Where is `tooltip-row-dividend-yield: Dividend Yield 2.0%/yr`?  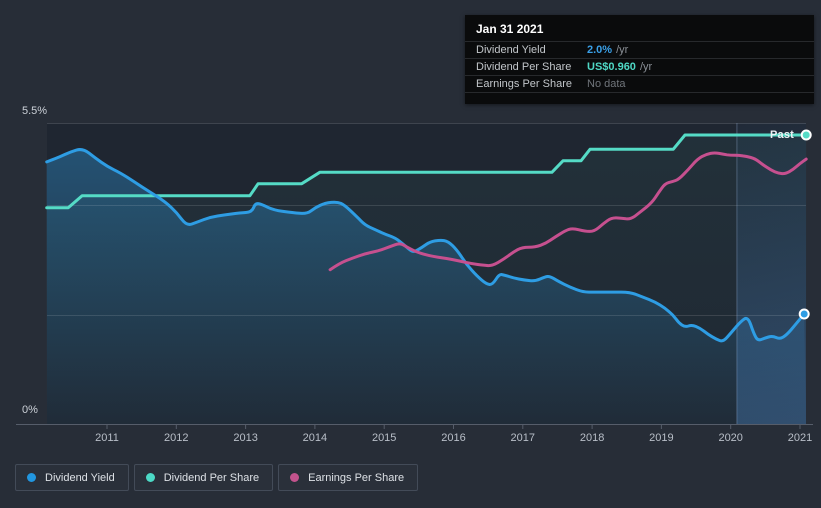 tooltip-row-dividend-yield: Dividend Yield 2.0%/yr is located at coordinates (639, 49).